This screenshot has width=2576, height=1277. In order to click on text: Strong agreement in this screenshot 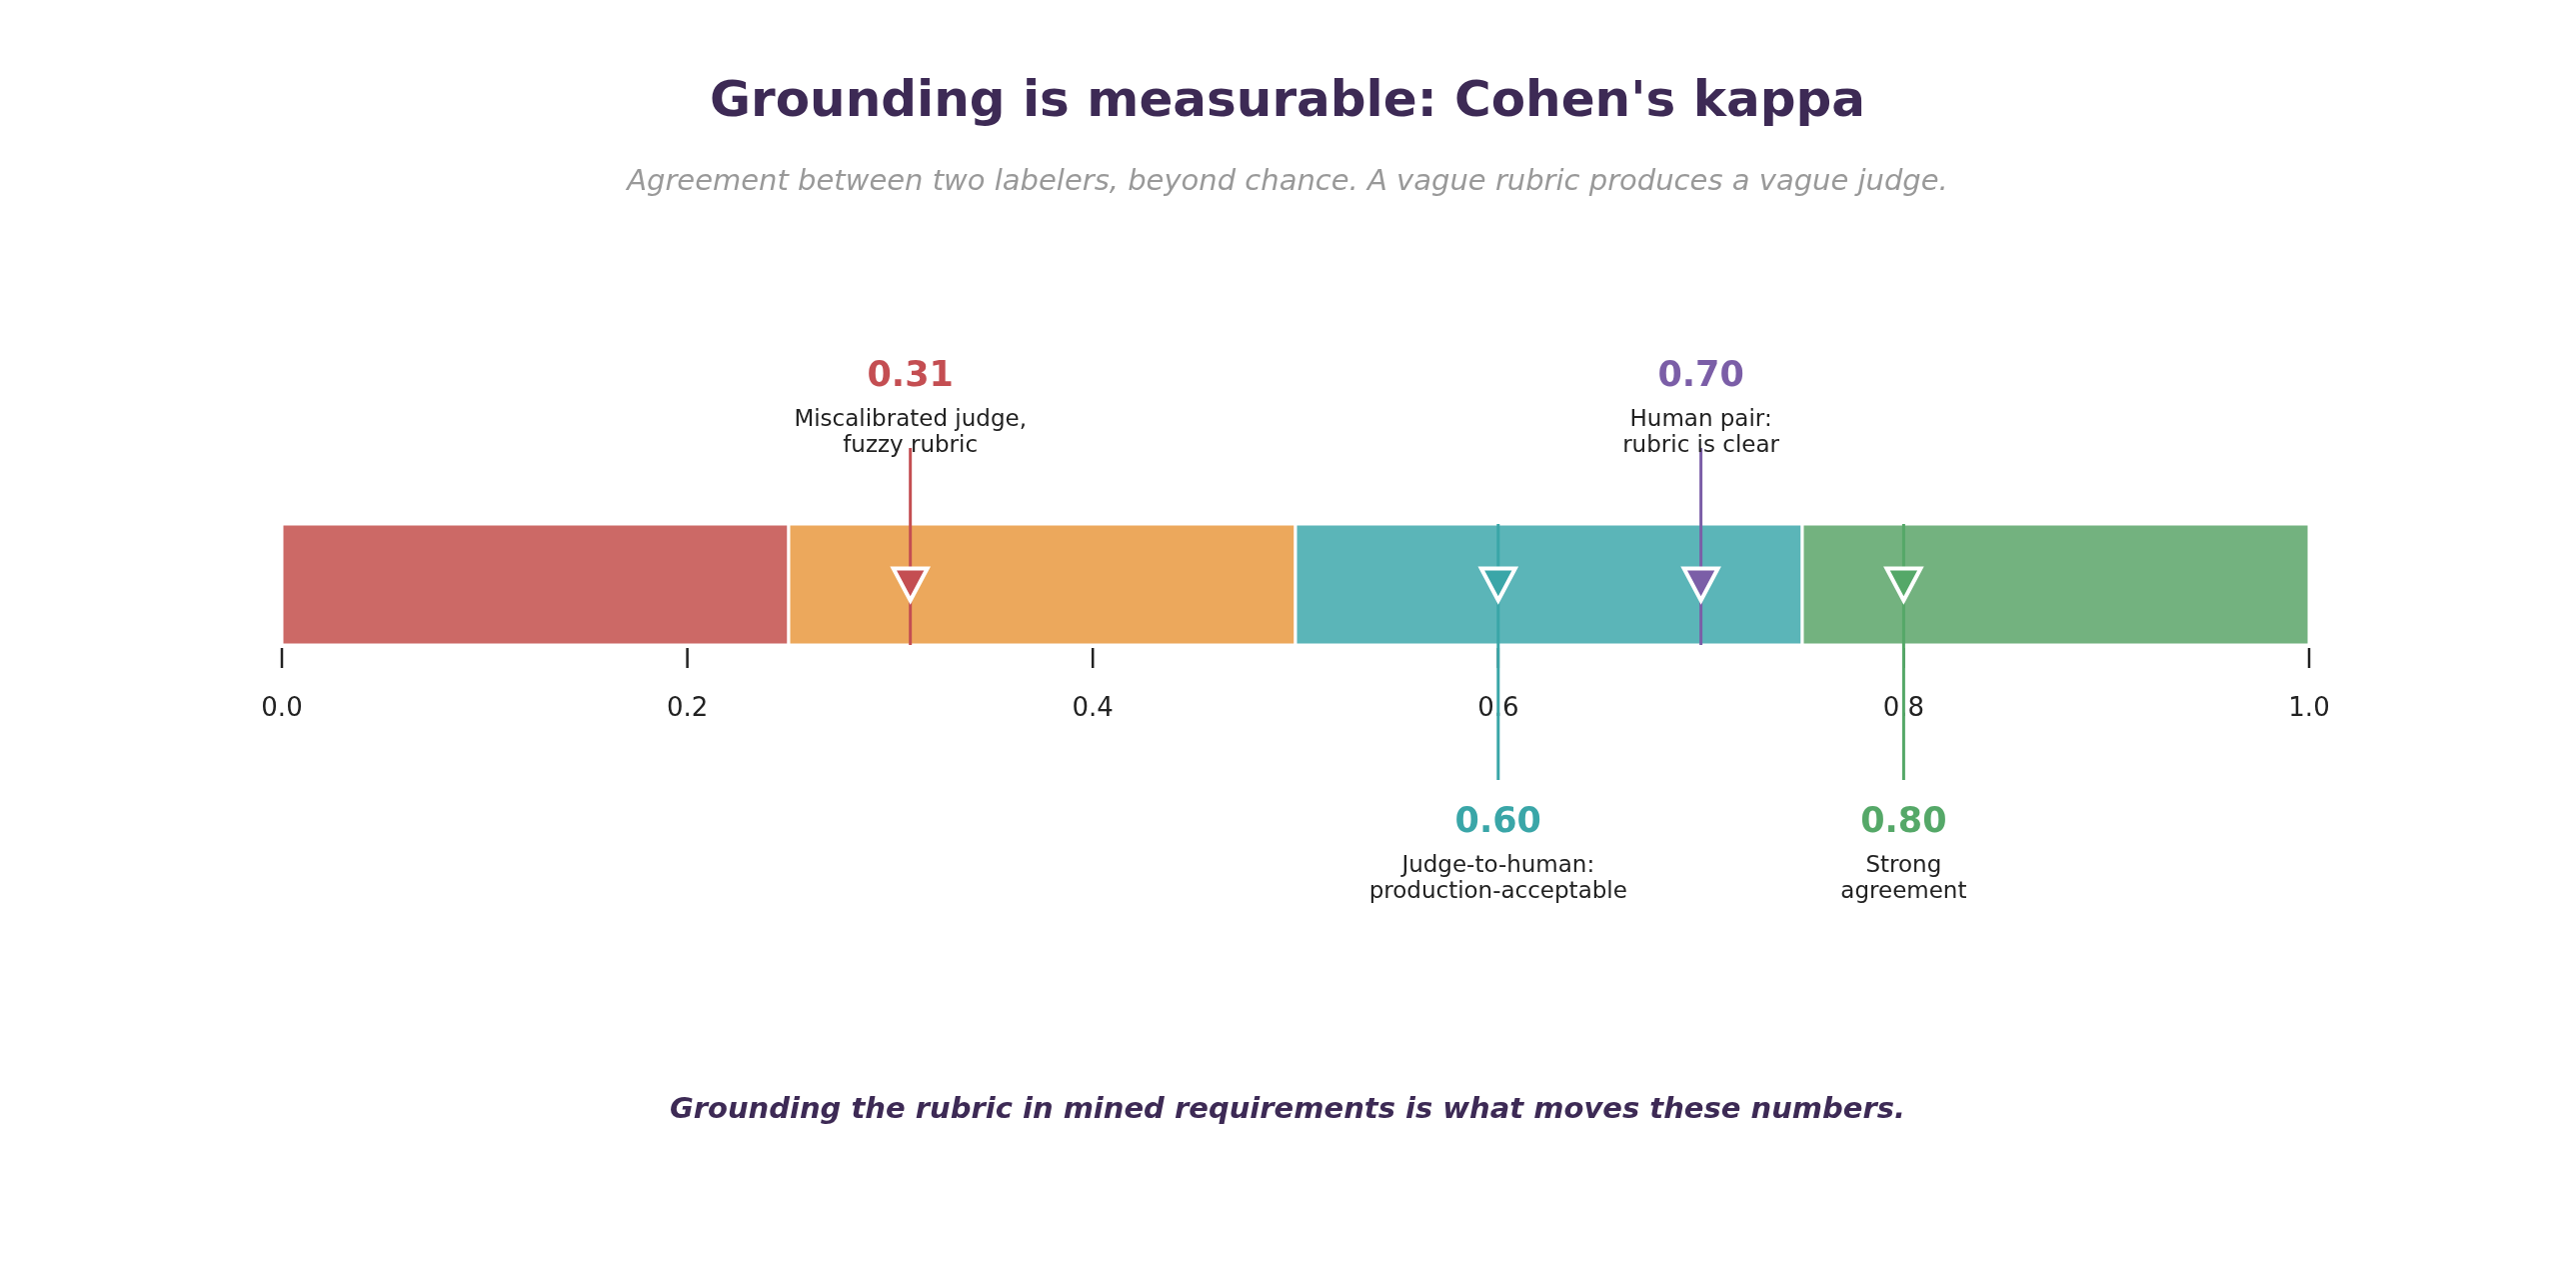, I will do `click(1903, 877)`.